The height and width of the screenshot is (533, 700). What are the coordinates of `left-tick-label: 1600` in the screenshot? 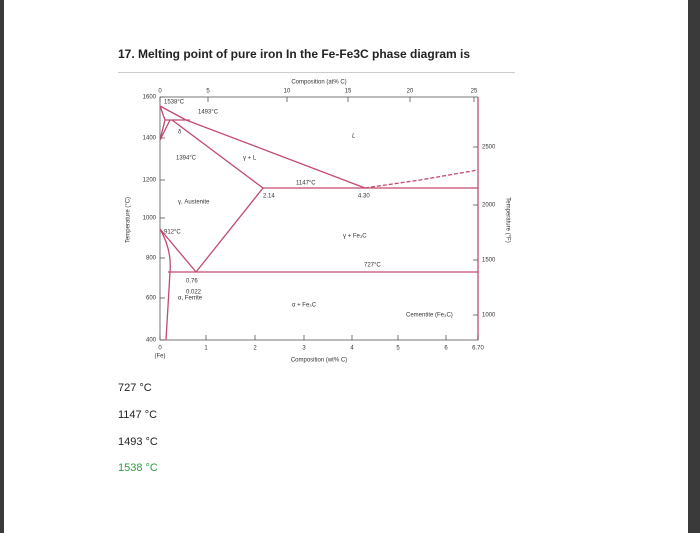 It's located at (150, 98).